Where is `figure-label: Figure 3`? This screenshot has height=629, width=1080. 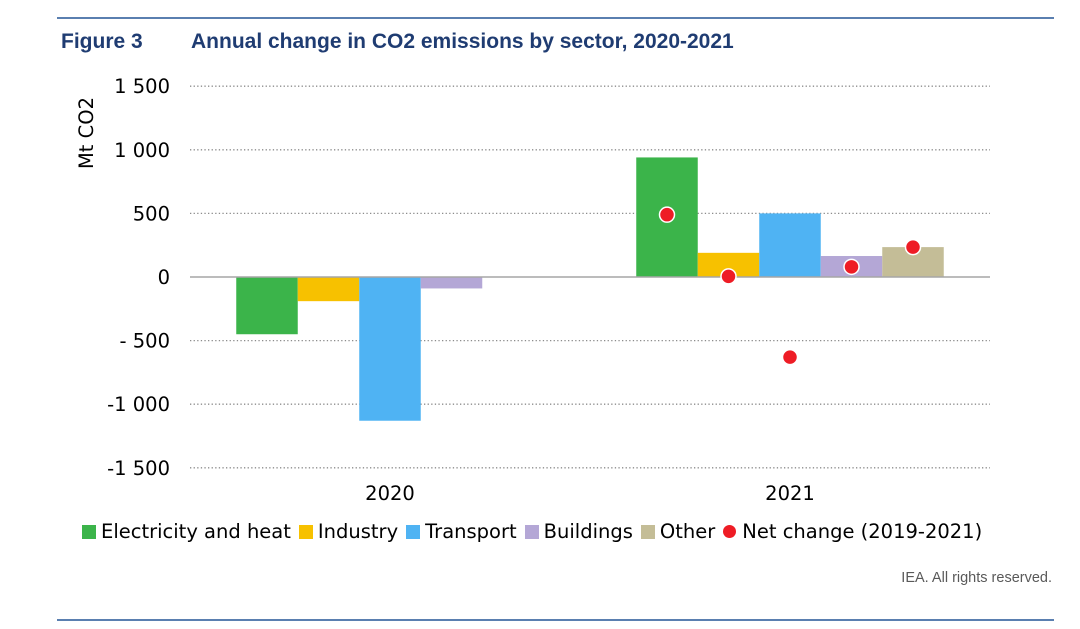 figure-label: Figure 3 is located at coordinates (102, 41).